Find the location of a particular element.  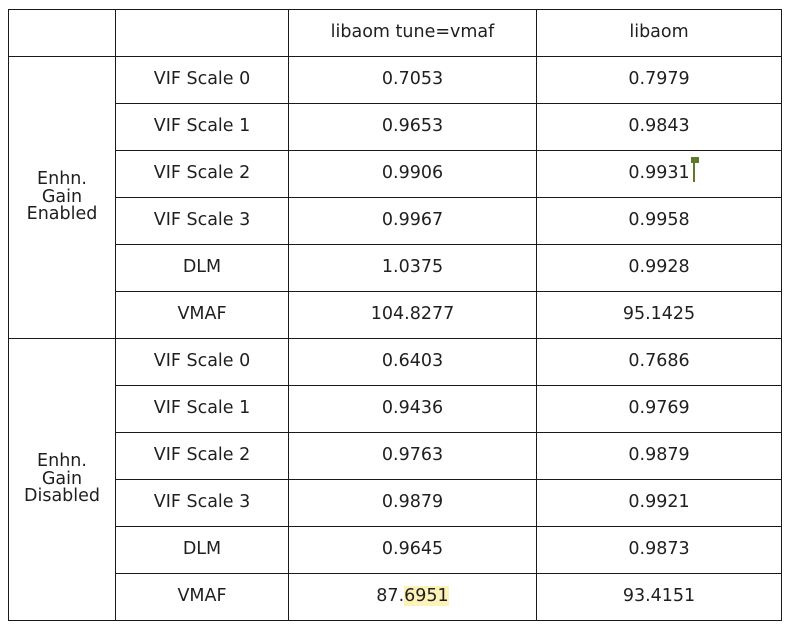

tune-vmaf-cell: 0.7053 is located at coordinates (412, 80).